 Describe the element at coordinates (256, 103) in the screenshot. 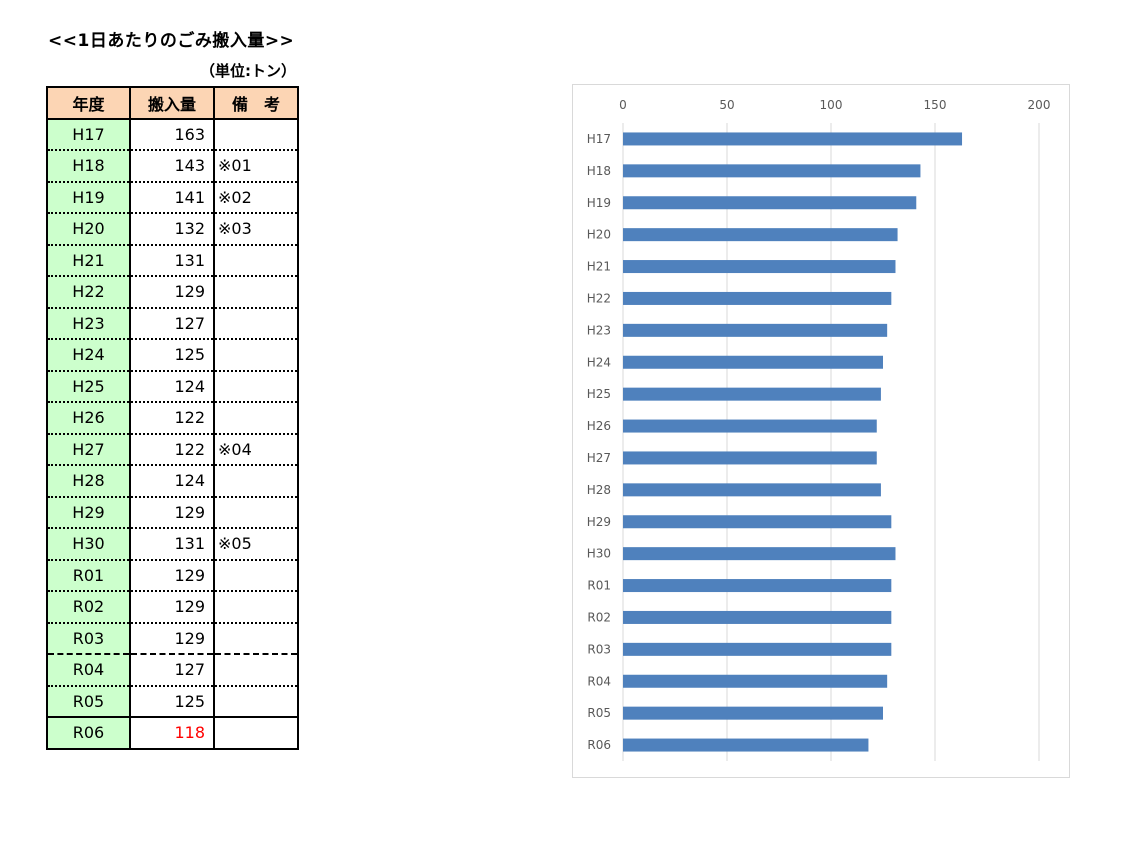

I see `header-note: 備 考` at that location.